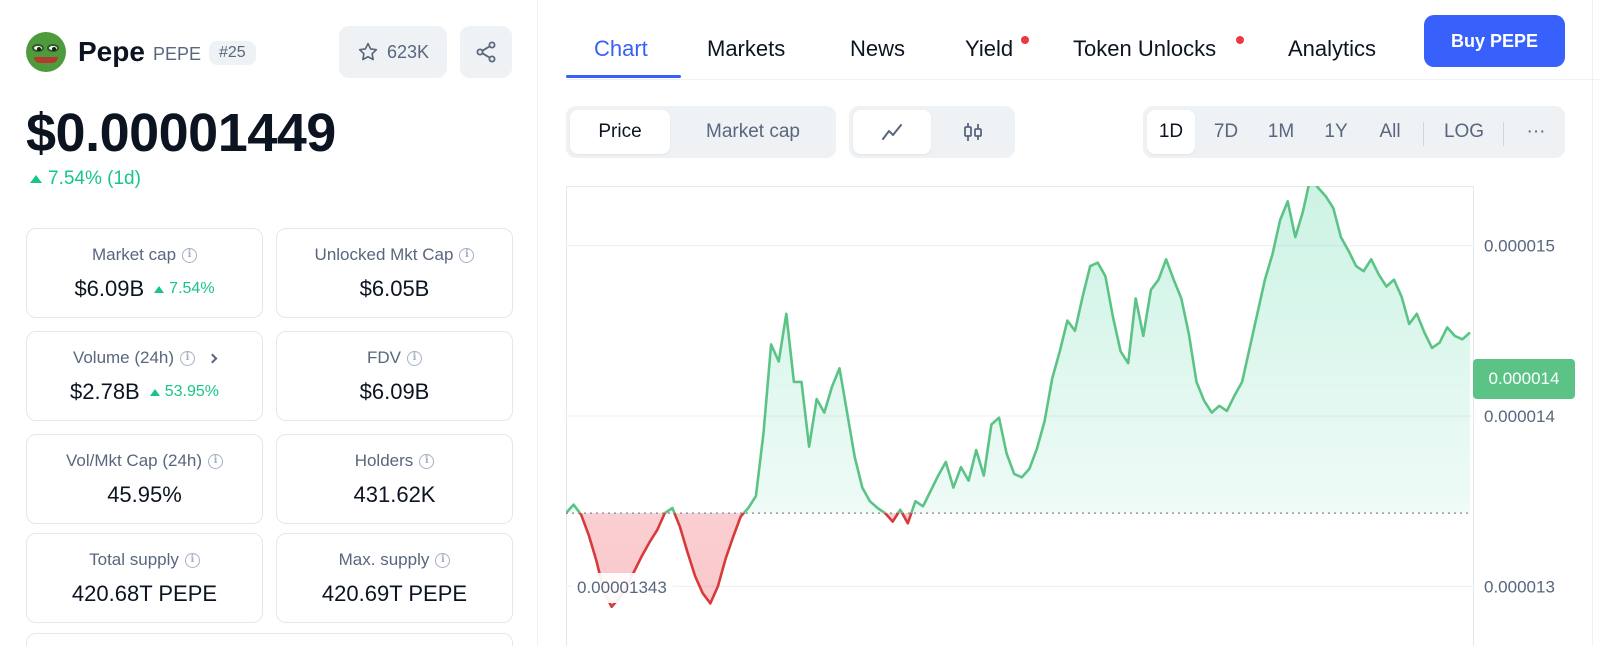 The height and width of the screenshot is (646, 1600). Describe the element at coordinates (144, 479) in the screenshot. I see `stat-vol-mkt-cap: Vol/Mkt Cap (24h) i 45.95%` at that location.